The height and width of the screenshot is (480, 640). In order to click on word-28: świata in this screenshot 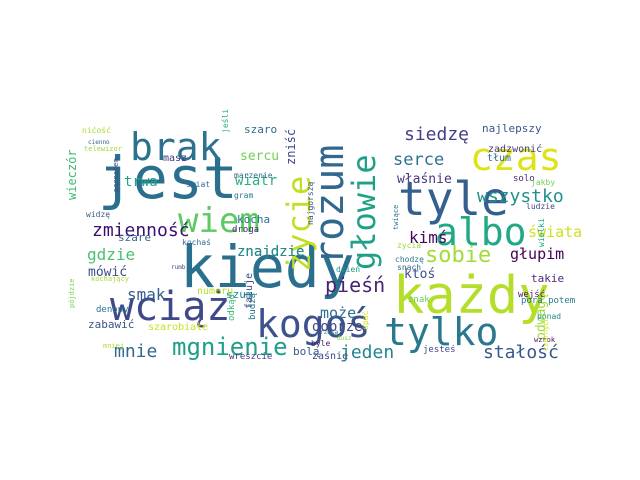, I will do `click(555, 232)`.